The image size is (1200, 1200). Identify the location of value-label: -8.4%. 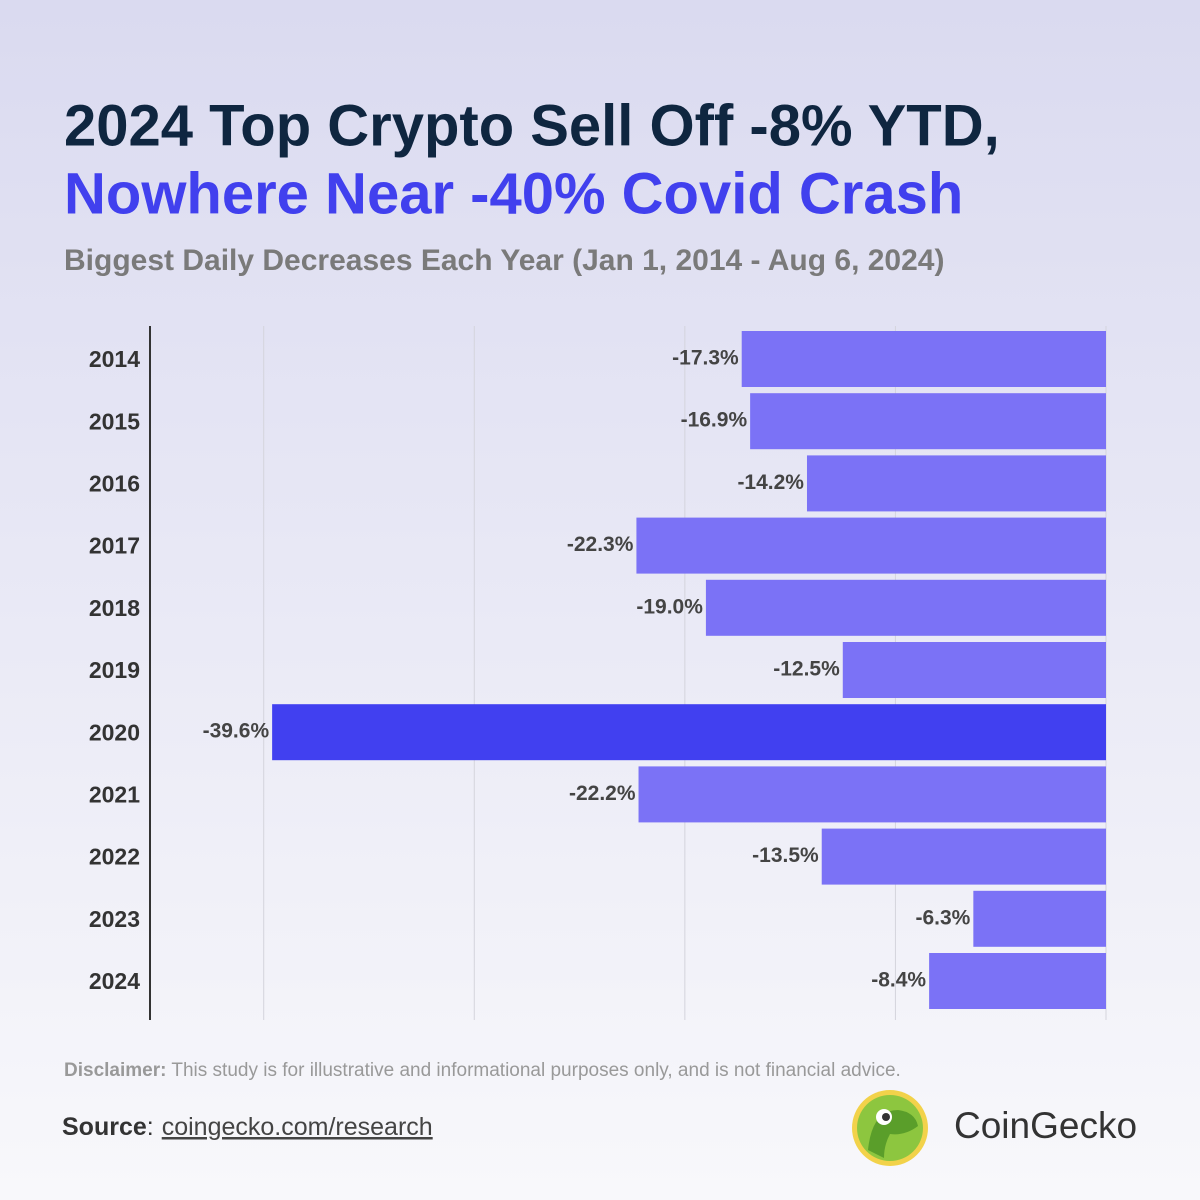
(898, 980).